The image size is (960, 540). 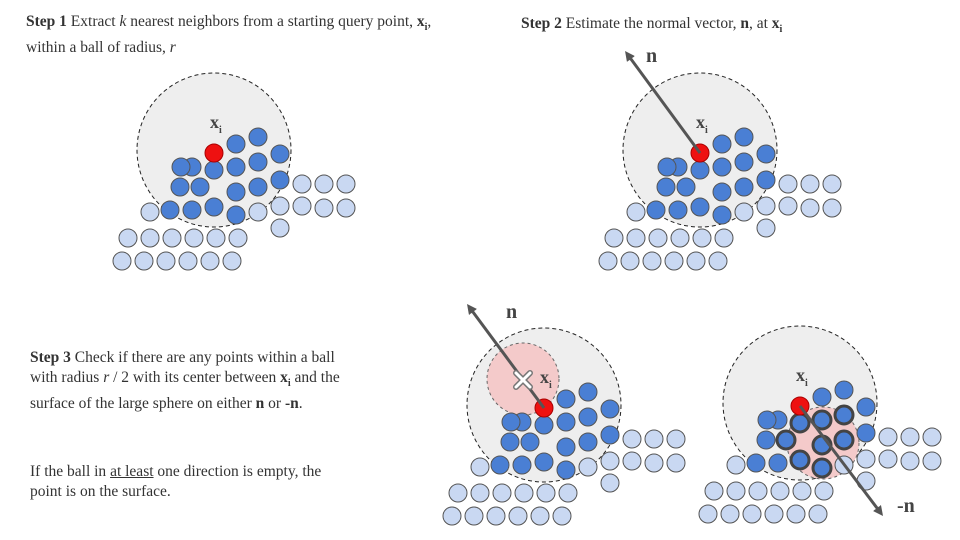 What do you see at coordinates (214, 153) in the screenshot?
I see `query-point` at bounding box center [214, 153].